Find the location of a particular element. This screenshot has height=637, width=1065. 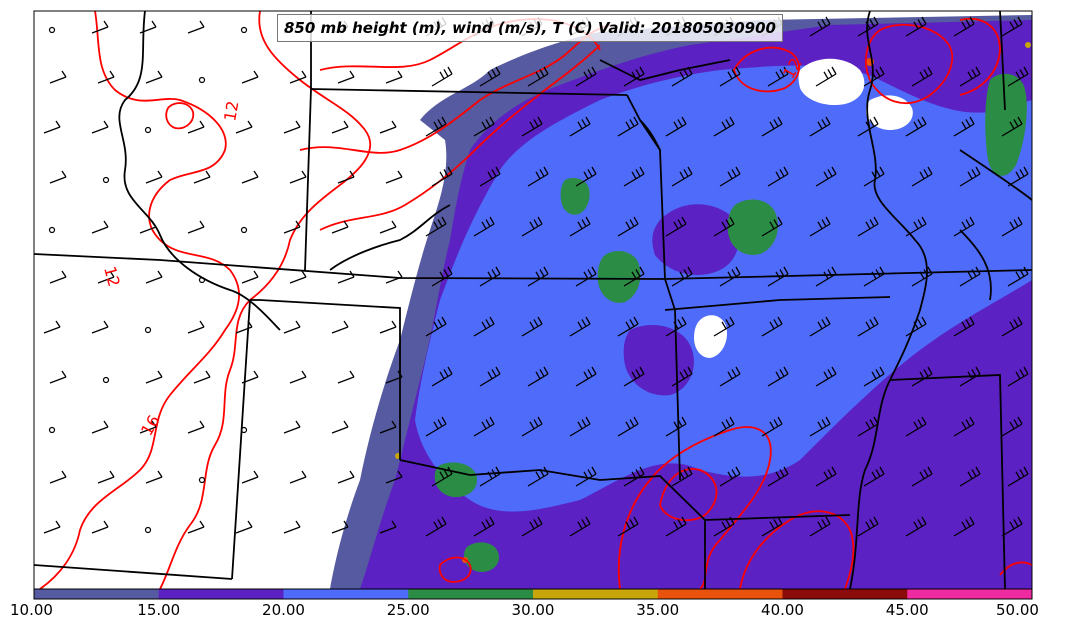

colorbar-tick-label: 35.00 is located at coordinates (658, 610).